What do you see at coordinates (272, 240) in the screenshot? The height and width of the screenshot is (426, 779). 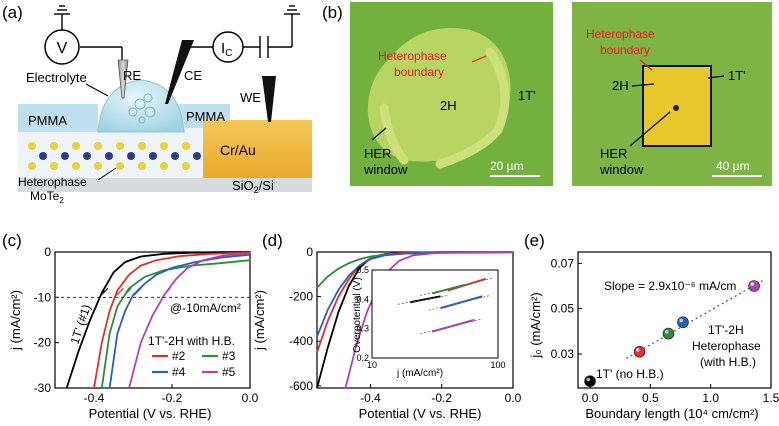 I see `panel-d-label: (d)` at bounding box center [272, 240].